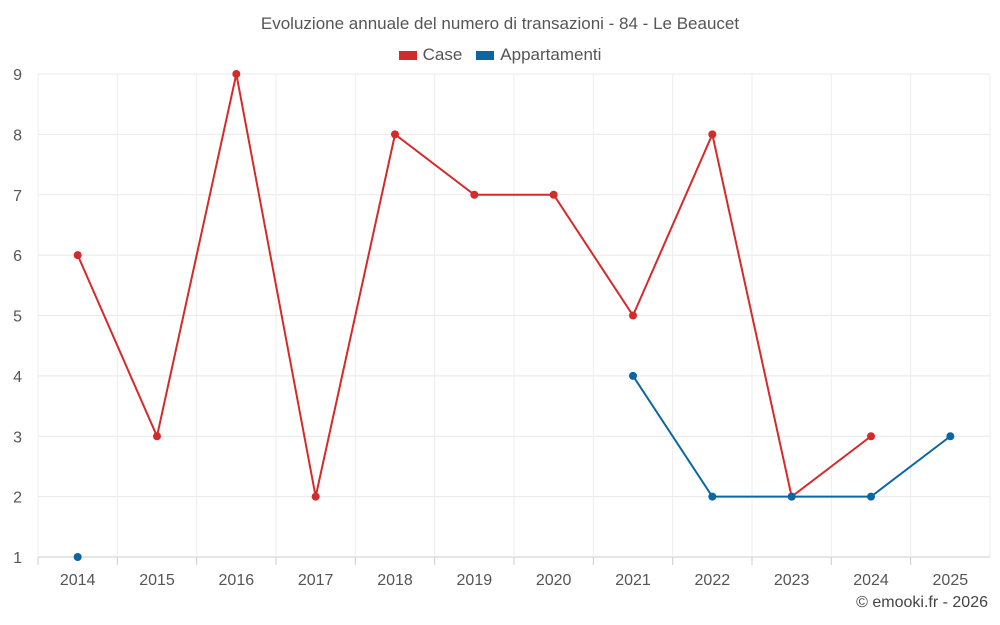 This screenshot has width=1000, height=625. Describe the element at coordinates (316, 580) in the screenshot. I see `x-tick-label: 2017` at that location.